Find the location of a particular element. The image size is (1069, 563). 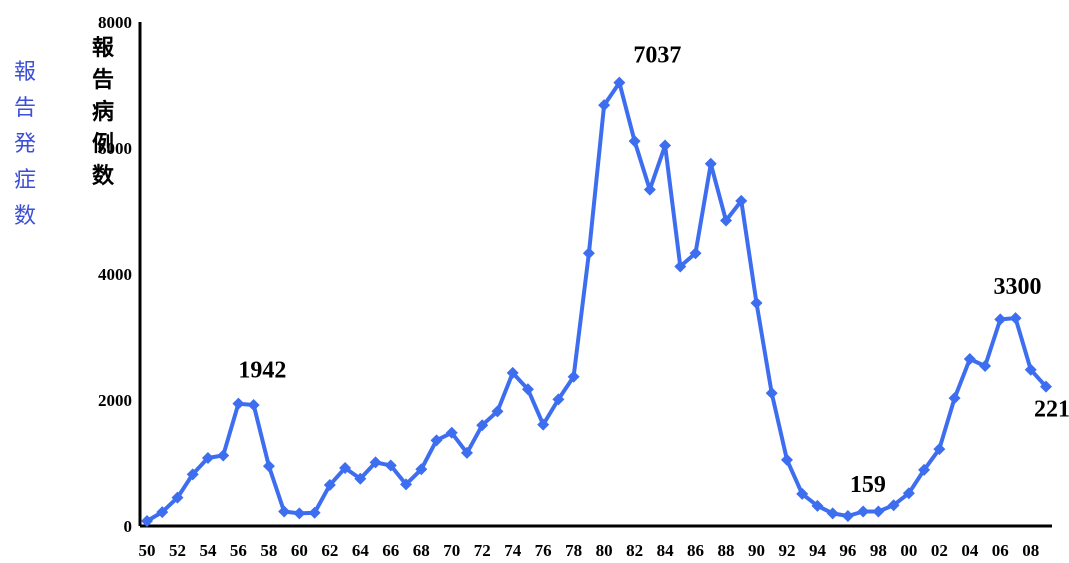

x-tick-label: 90 is located at coordinates (756, 550).